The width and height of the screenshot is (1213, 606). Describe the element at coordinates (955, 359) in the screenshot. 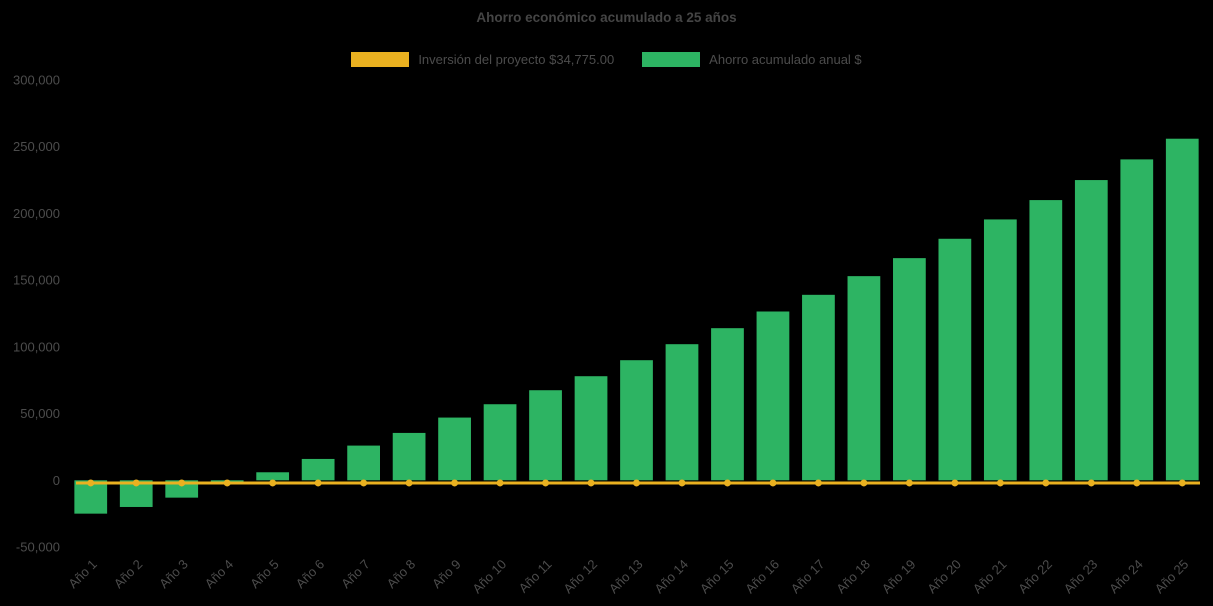

I see `bar-año-20` at that location.